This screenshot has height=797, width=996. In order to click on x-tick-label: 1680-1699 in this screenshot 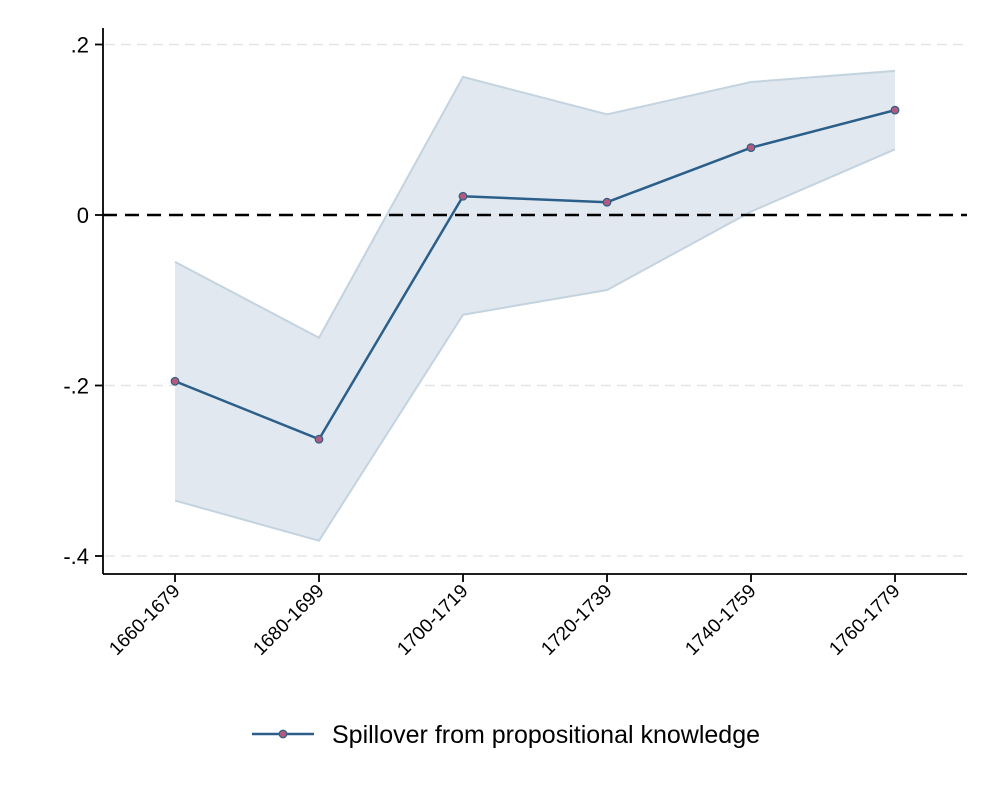, I will do `click(288, 620)`.